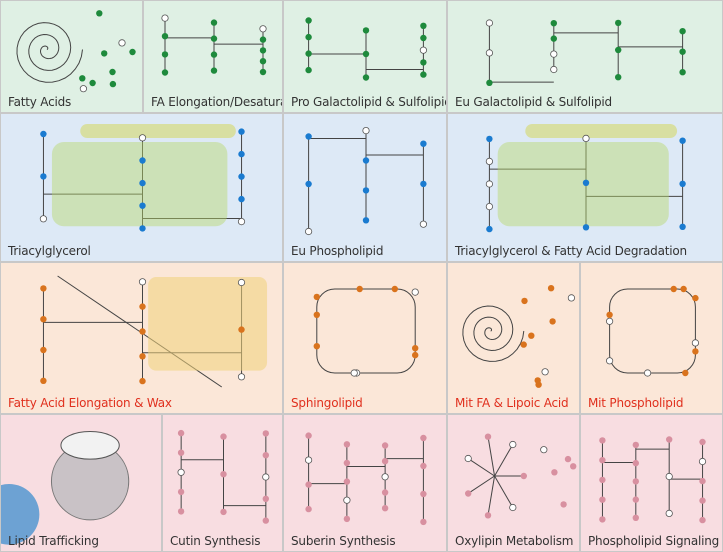  Describe the element at coordinates (514, 541) in the screenshot. I see `pathway-panel-label: Oxylipin Metabolism` at that location.